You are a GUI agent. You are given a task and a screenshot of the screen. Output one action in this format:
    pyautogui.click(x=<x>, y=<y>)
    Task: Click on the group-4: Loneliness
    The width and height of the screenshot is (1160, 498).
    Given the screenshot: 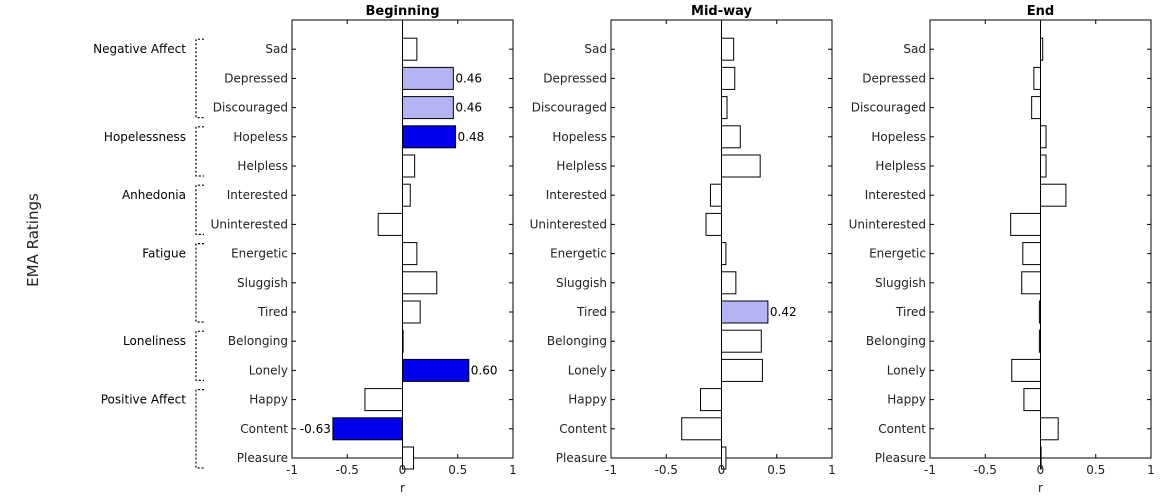 What is the action you would take?
    pyautogui.click(x=163, y=355)
    